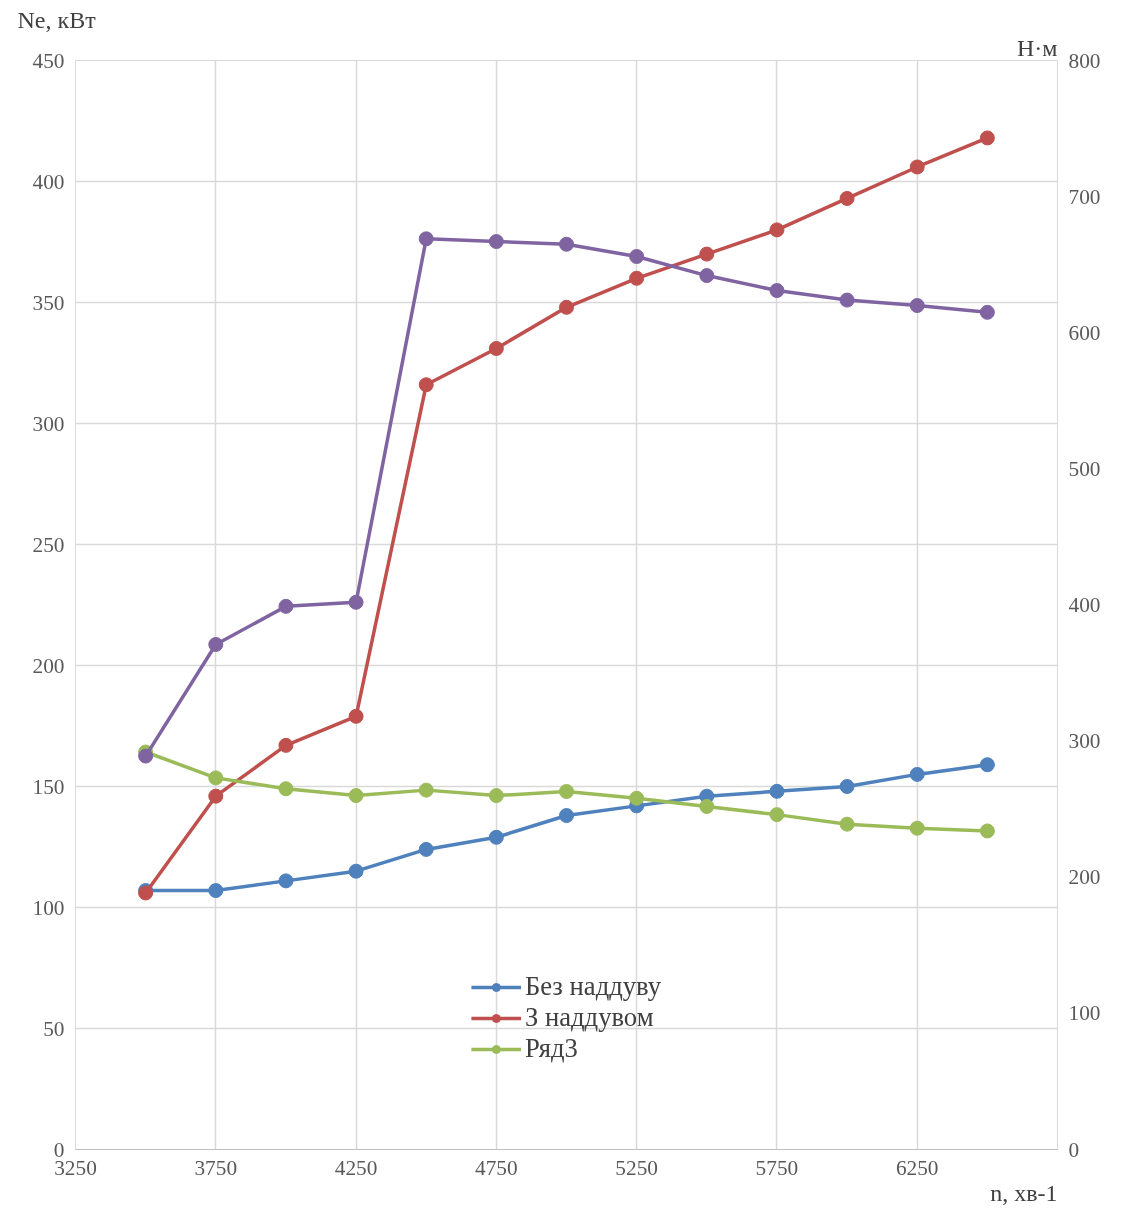 The width and height of the screenshot is (1123, 1210). I want to click on x-tick-label: 4750, so click(496, 1167).